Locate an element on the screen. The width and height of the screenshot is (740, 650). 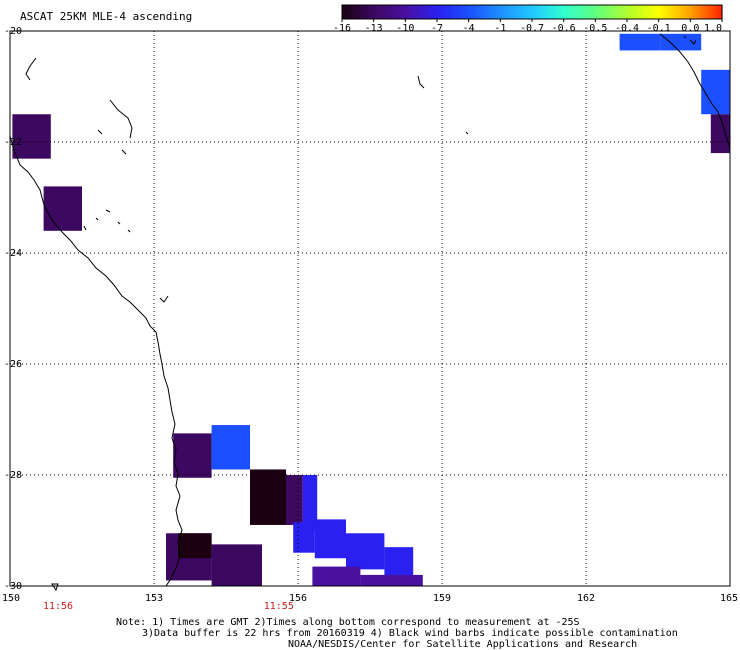
colorbar-label: -1 is located at coordinates (500, 28).